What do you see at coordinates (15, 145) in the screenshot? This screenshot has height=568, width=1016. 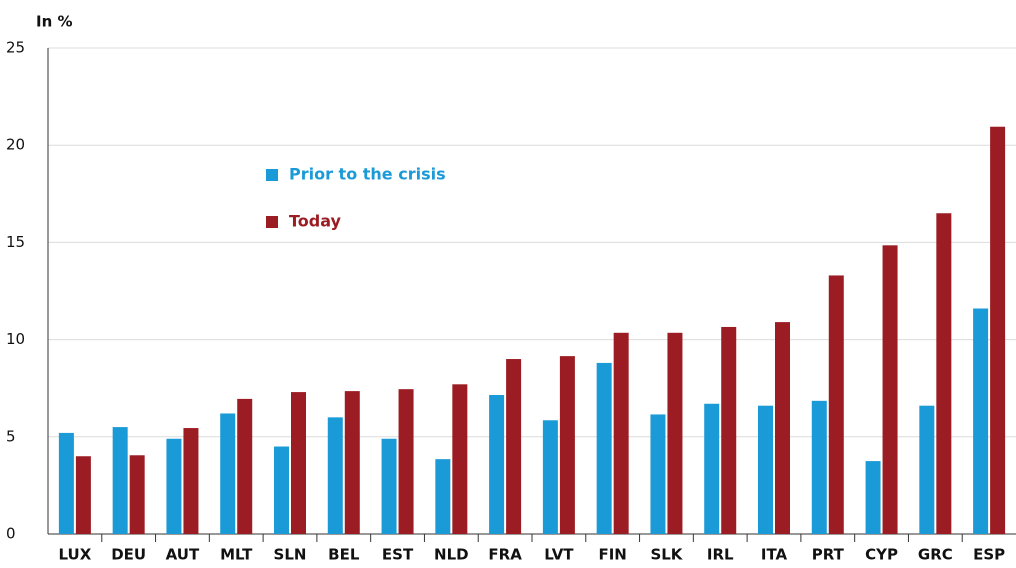 I see `y-tick-label: 20` at bounding box center [15, 145].